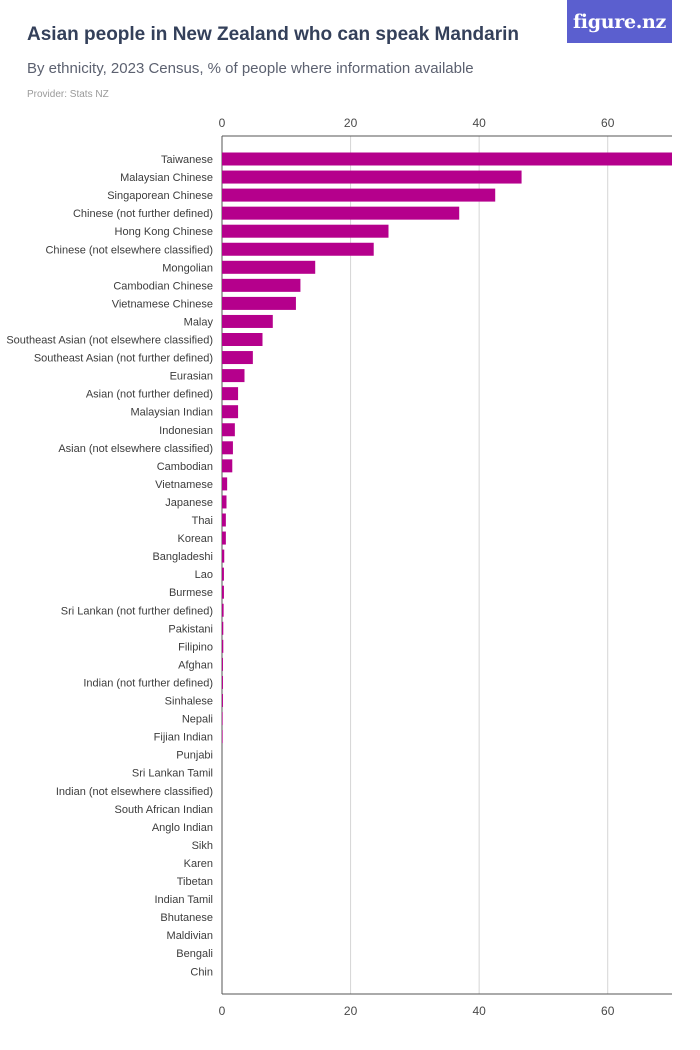  I want to click on category-label: Vietnamese, so click(184, 485).